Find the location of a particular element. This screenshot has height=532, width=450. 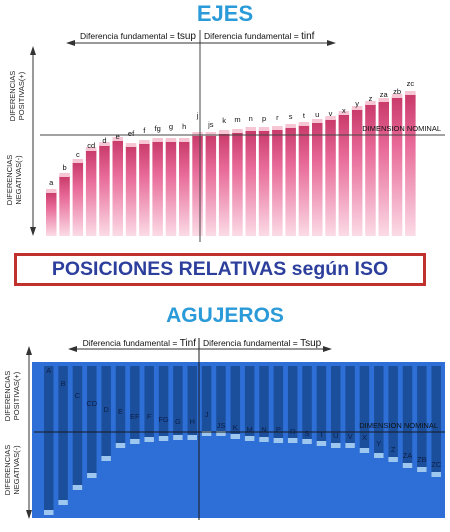

agujeros-bar-cap-T is located at coordinates (321, 443).